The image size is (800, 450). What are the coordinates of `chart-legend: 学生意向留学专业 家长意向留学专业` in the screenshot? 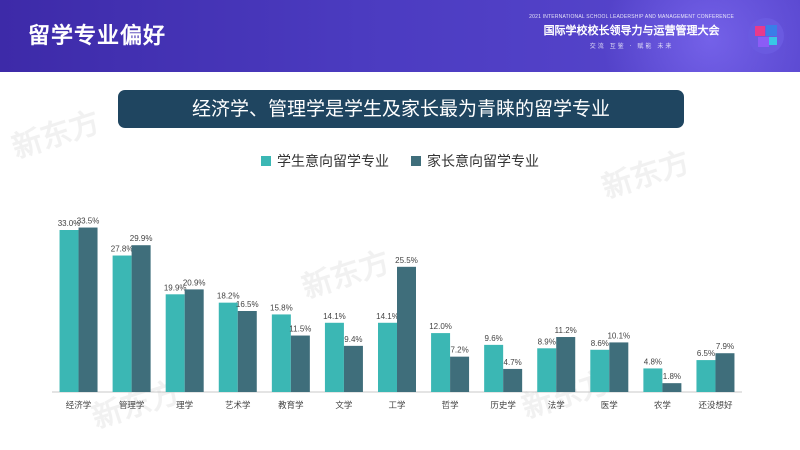 It's located at (400, 161).